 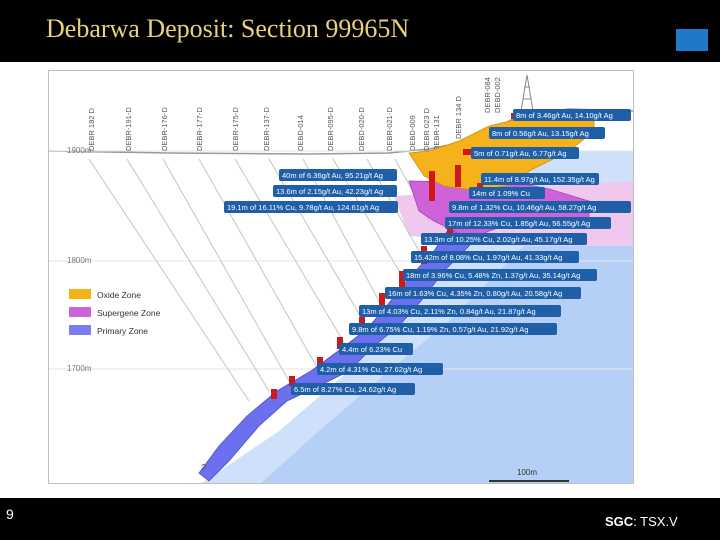 What do you see at coordinates (79, 150) in the screenshot?
I see `elevation-label-1900: 1900m` at bounding box center [79, 150].